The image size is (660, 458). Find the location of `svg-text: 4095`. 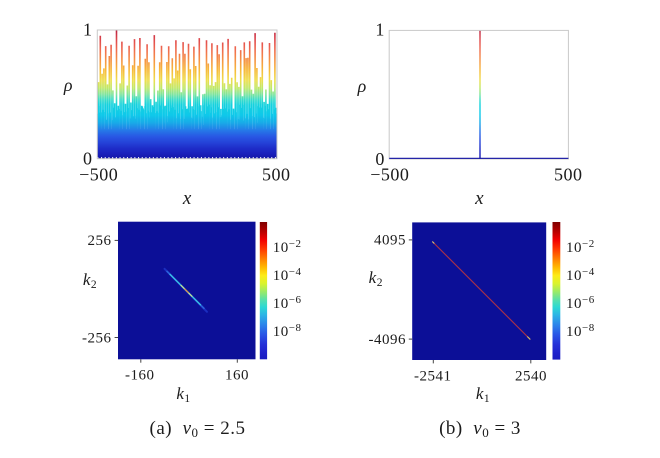

svg-text: 4095 is located at coordinates (390, 241).